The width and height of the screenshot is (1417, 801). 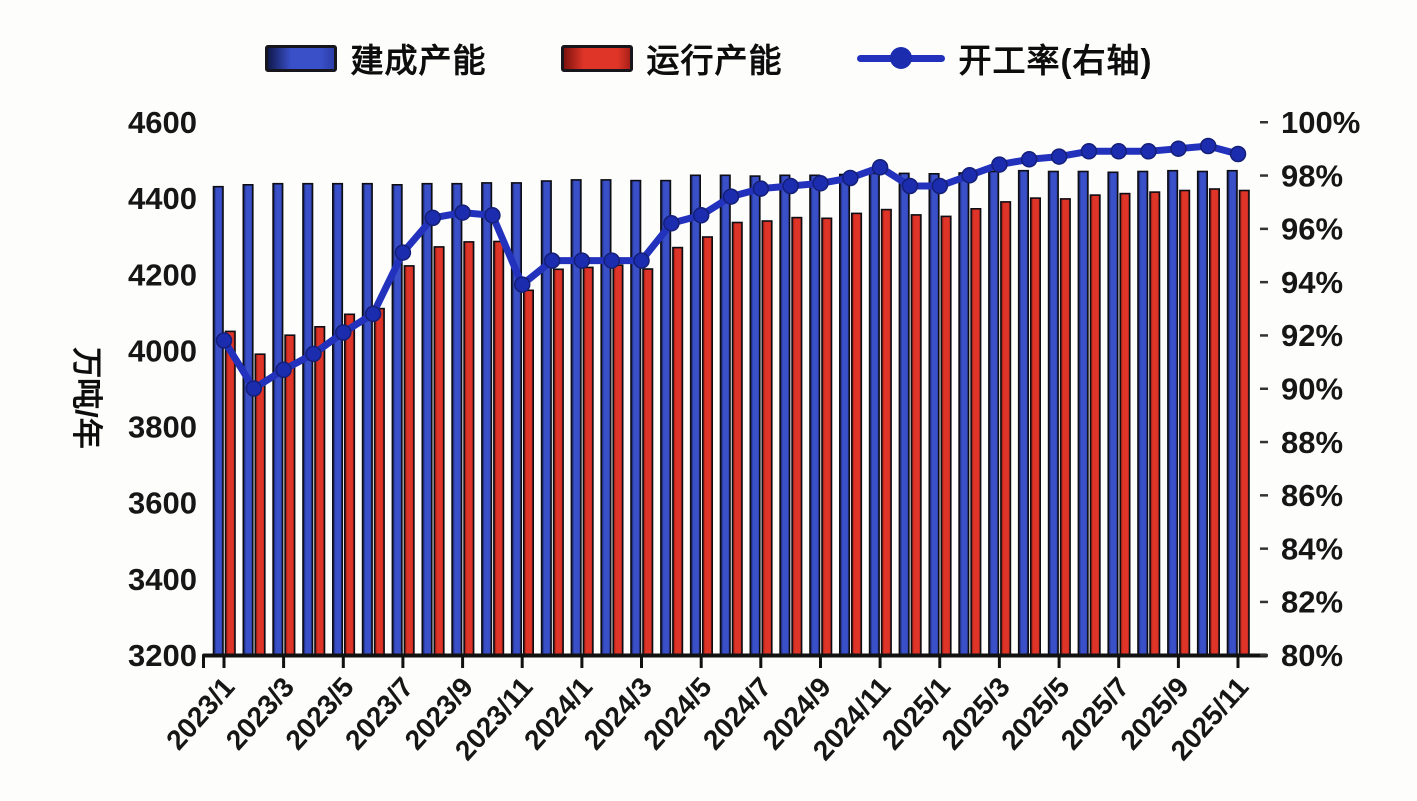 I want to click on left-axis-tick-label: 4000, so click(x=162, y=350).